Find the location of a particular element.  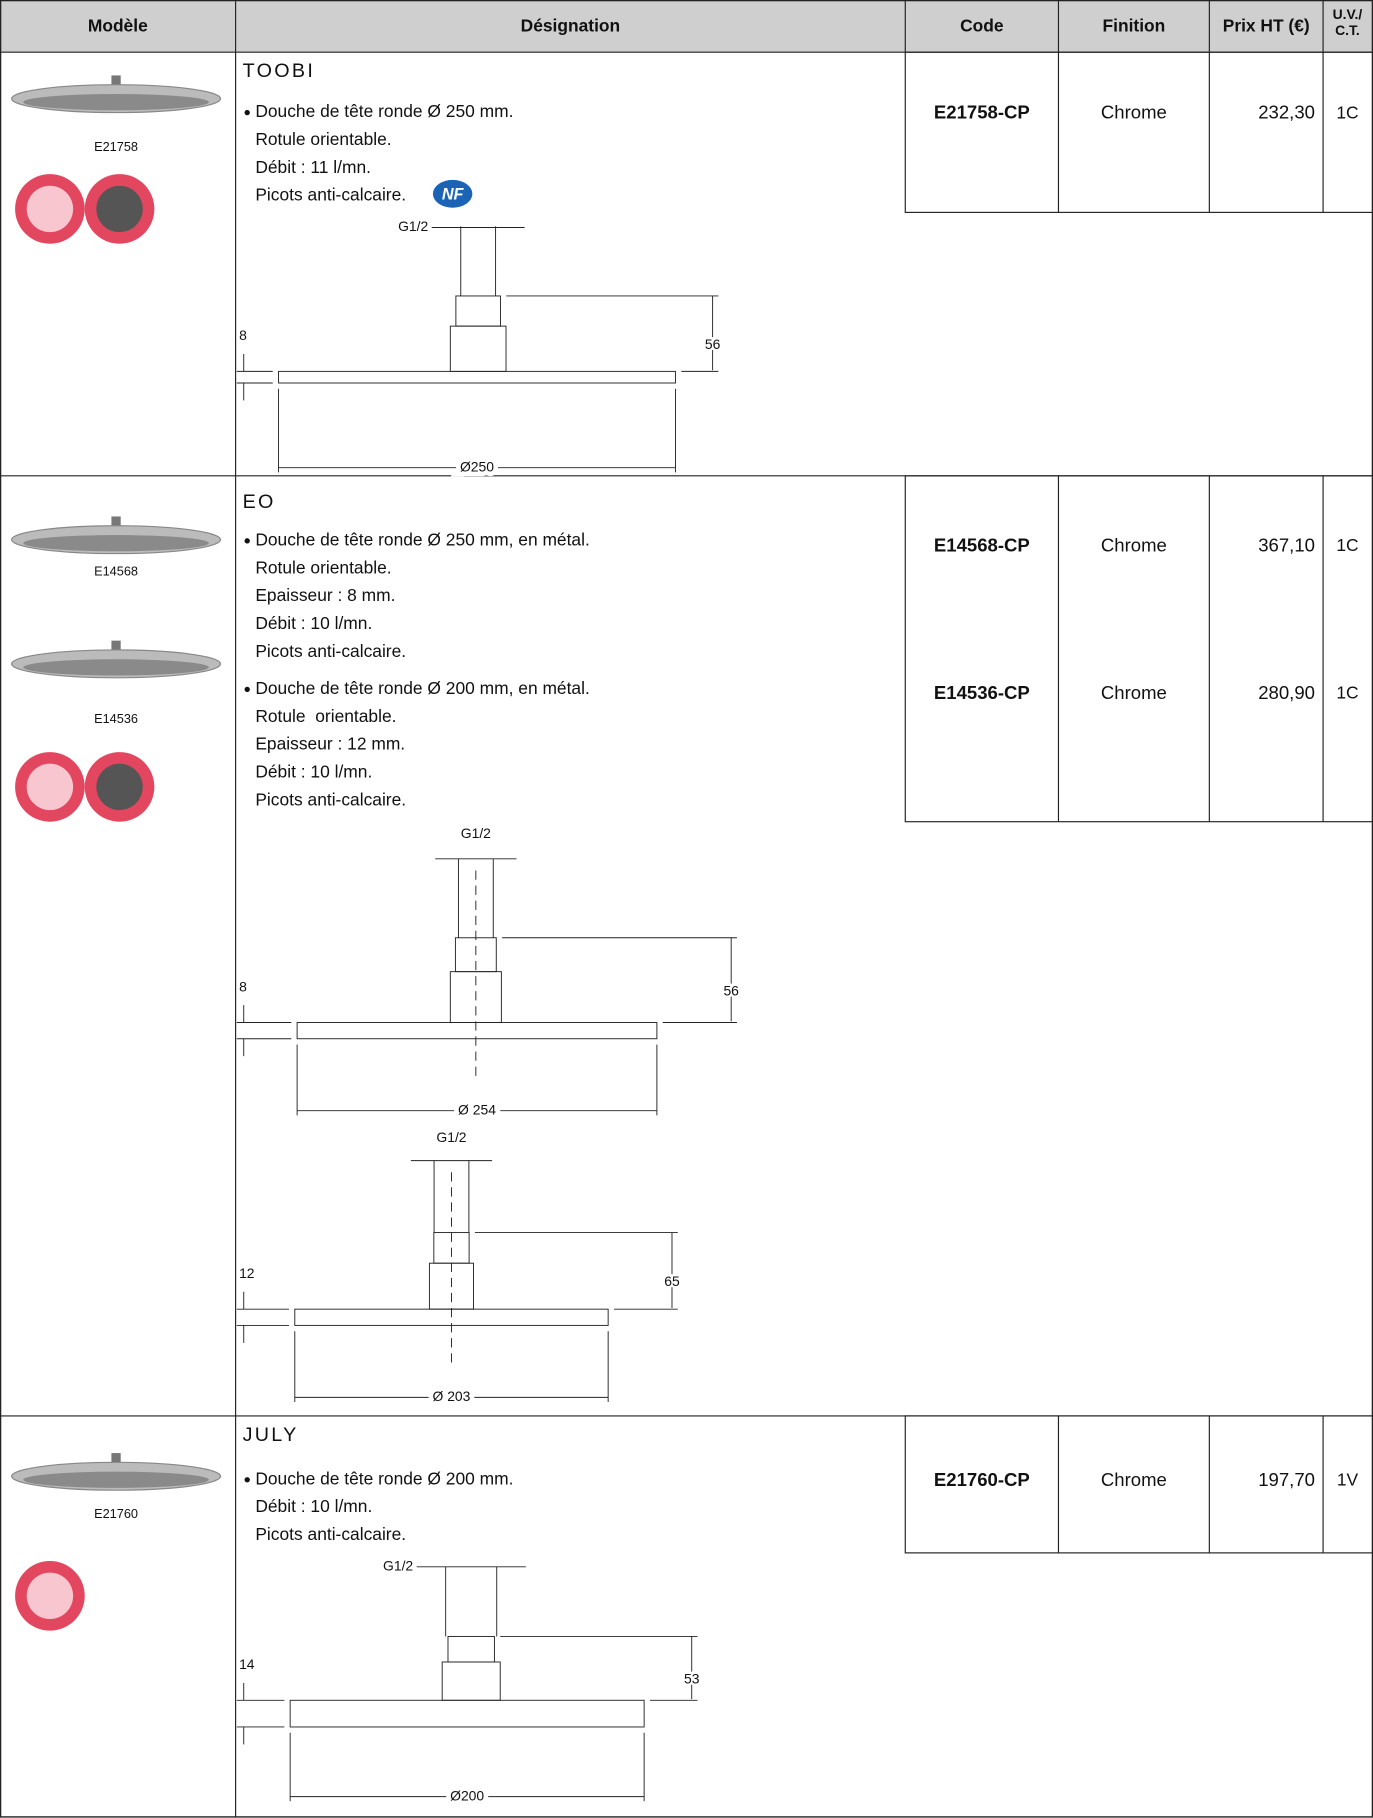

dim-label: 53 is located at coordinates (692, 1679).